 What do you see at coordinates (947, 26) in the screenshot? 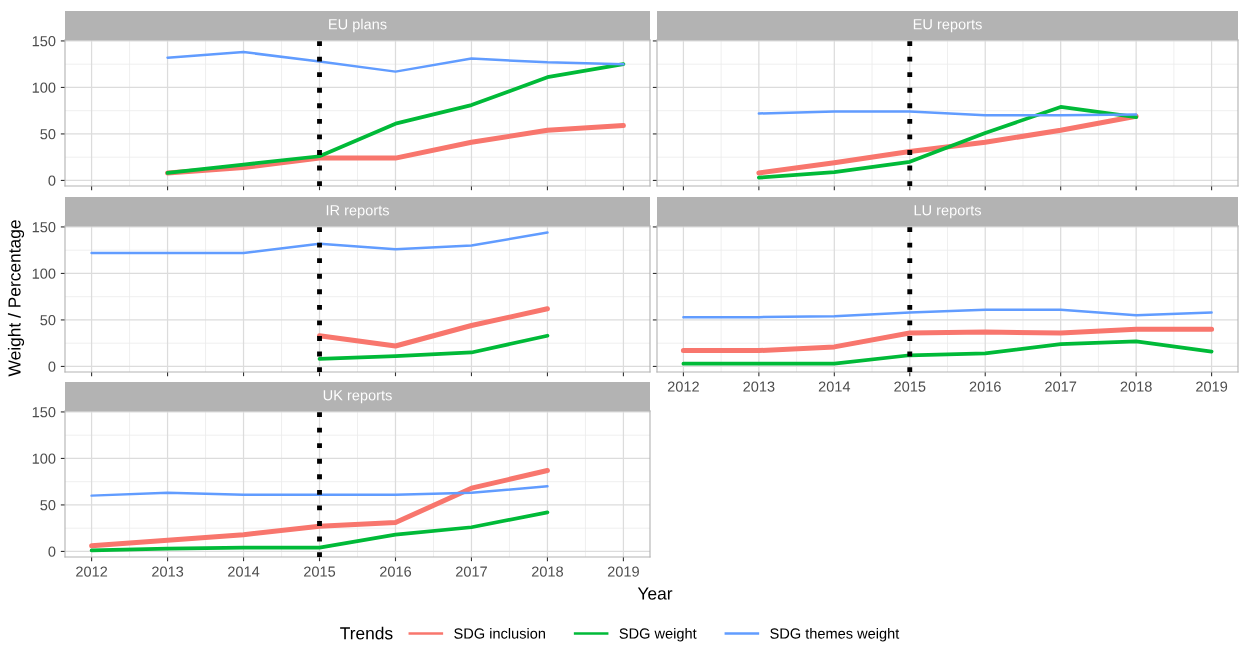
I see `chart-title: EU reports` at bounding box center [947, 26].